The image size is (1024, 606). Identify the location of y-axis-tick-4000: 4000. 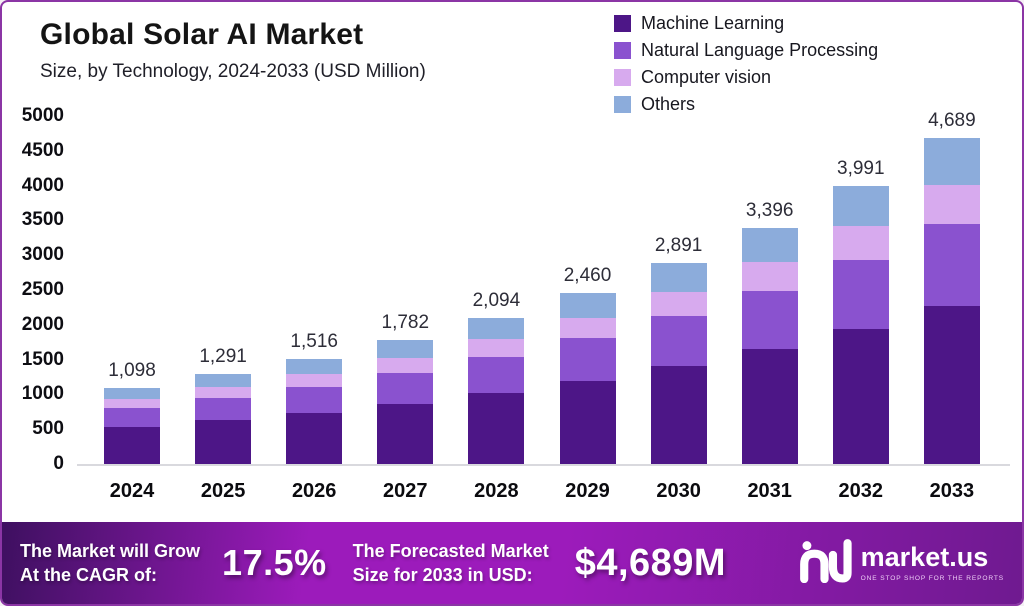
(42, 185).